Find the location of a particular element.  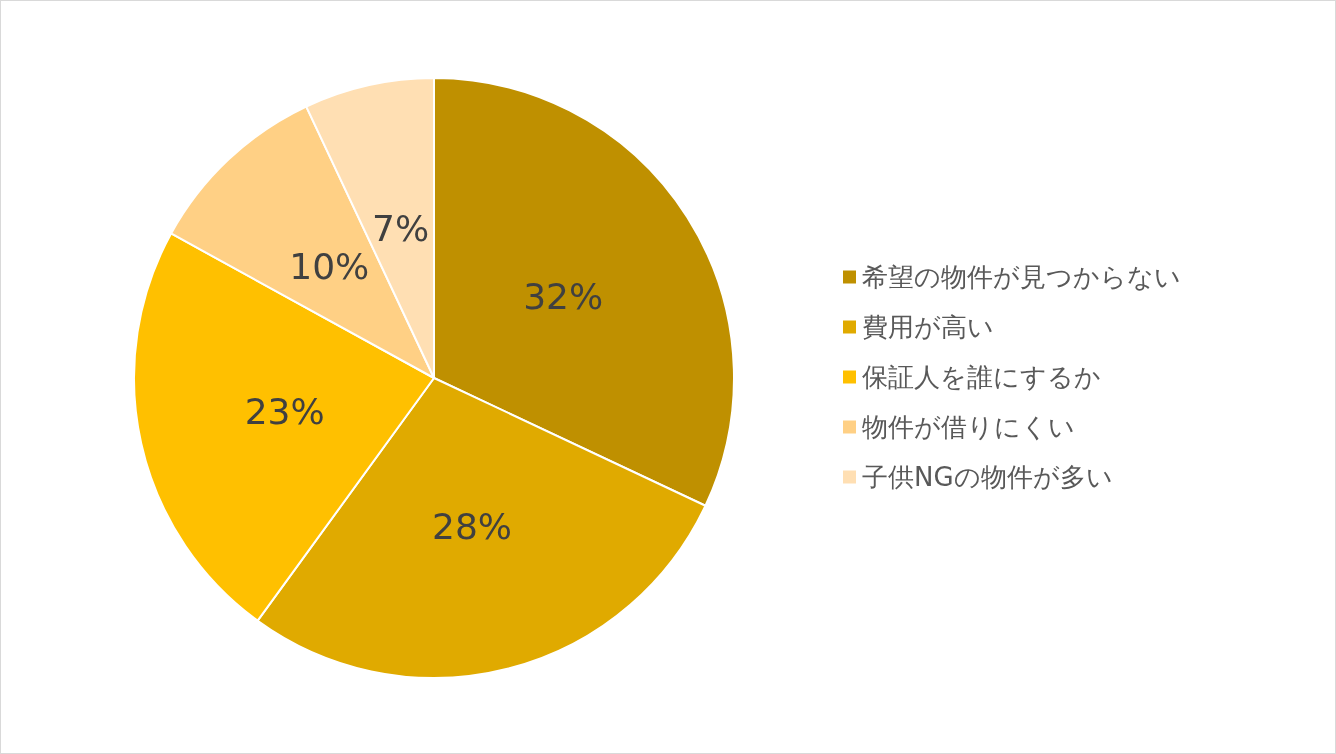

legend-label: 希望の物件が見つからない is located at coordinates (1021, 277).